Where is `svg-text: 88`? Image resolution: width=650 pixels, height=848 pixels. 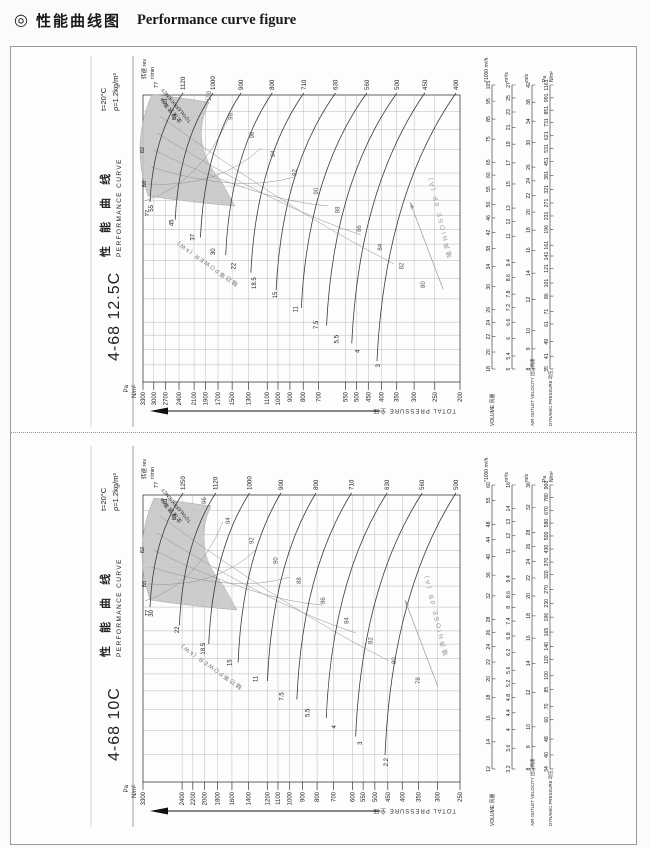 svg-text: 88 is located at coordinates (338, 209).